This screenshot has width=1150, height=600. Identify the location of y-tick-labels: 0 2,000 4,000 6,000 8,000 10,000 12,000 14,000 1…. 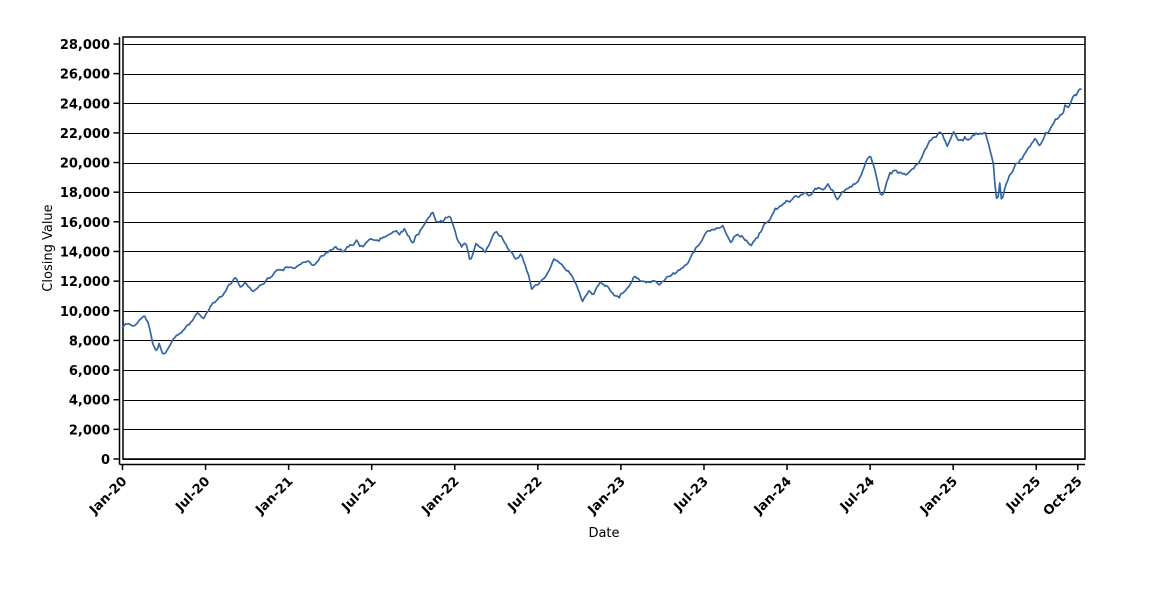
(85, 253).